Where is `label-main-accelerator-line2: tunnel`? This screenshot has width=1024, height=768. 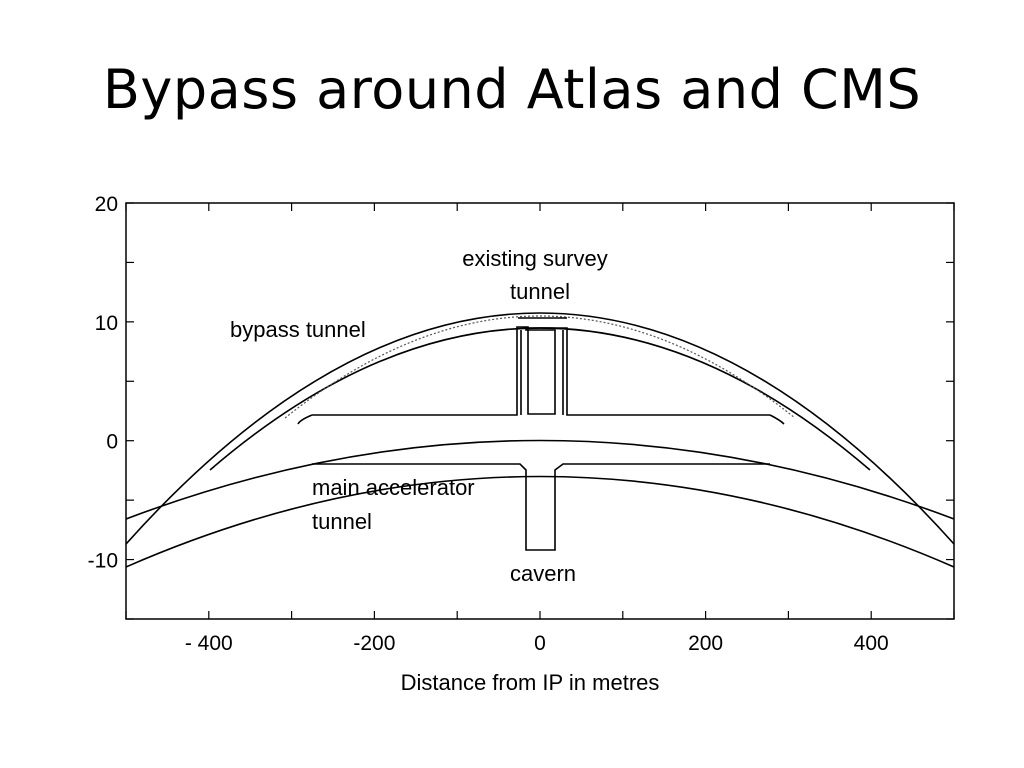 label-main-accelerator-line2: tunnel is located at coordinates (342, 521).